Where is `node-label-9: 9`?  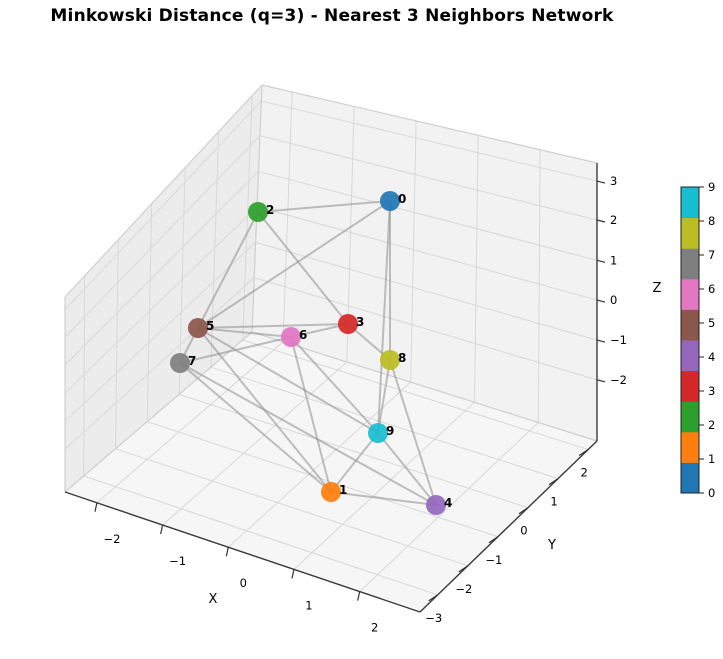 node-label-9: 9 is located at coordinates (390, 431).